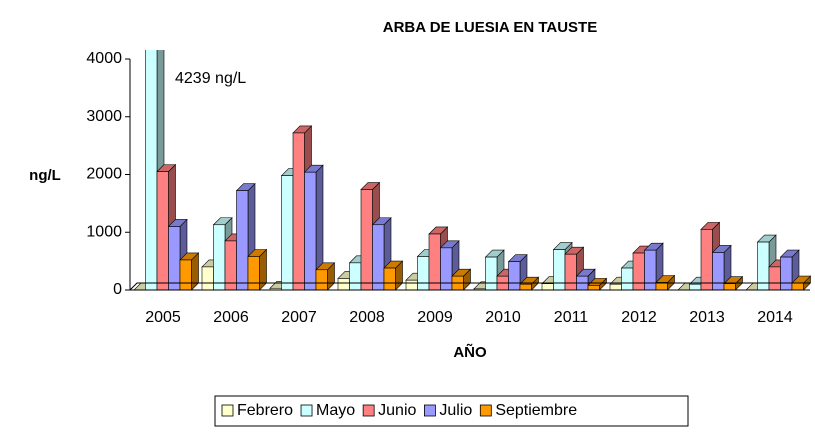 Image resolution: width=815 pixels, height=433 pixels. Describe the element at coordinates (775, 317) in the screenshot. I see `x-tick-label: 2014` at that location.